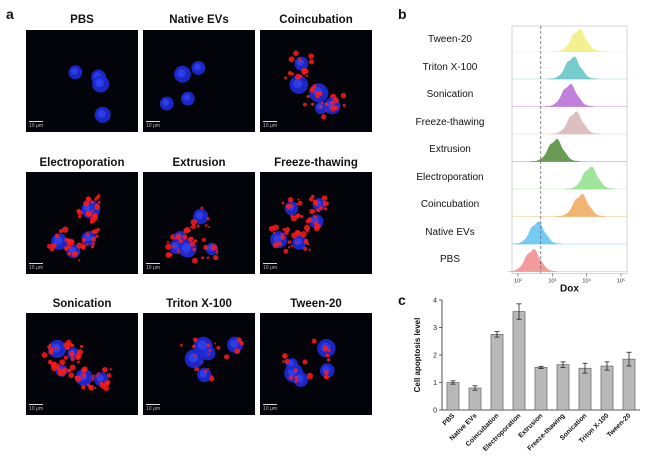 The height and width of the screenshot is (467, 650). I want to click on flow-tick-label: 10², so click(518, 282).